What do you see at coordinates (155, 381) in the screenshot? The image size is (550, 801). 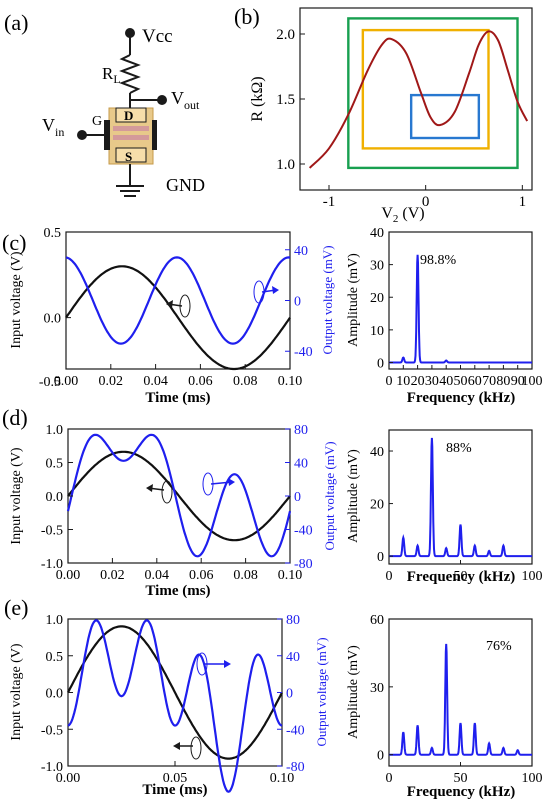 I see `chart-c-x-tick-label-2: 0.04` at bounding box center [155, 381].